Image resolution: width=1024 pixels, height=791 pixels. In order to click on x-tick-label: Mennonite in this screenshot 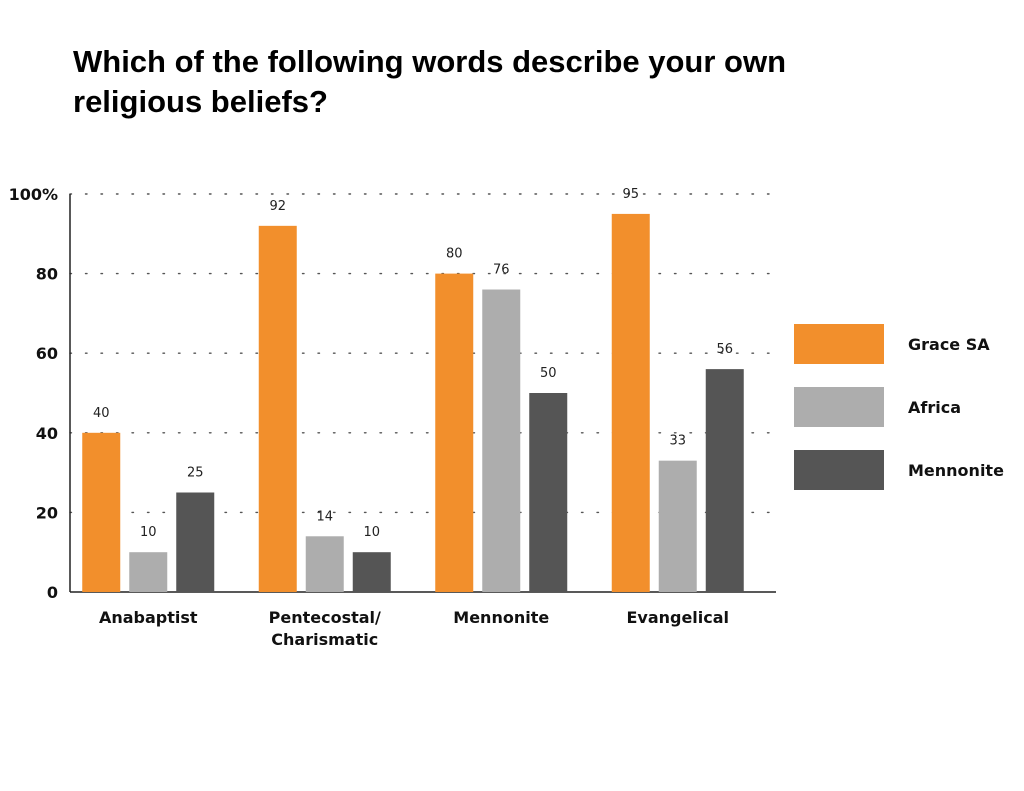, I will do `click(501, 617)`.